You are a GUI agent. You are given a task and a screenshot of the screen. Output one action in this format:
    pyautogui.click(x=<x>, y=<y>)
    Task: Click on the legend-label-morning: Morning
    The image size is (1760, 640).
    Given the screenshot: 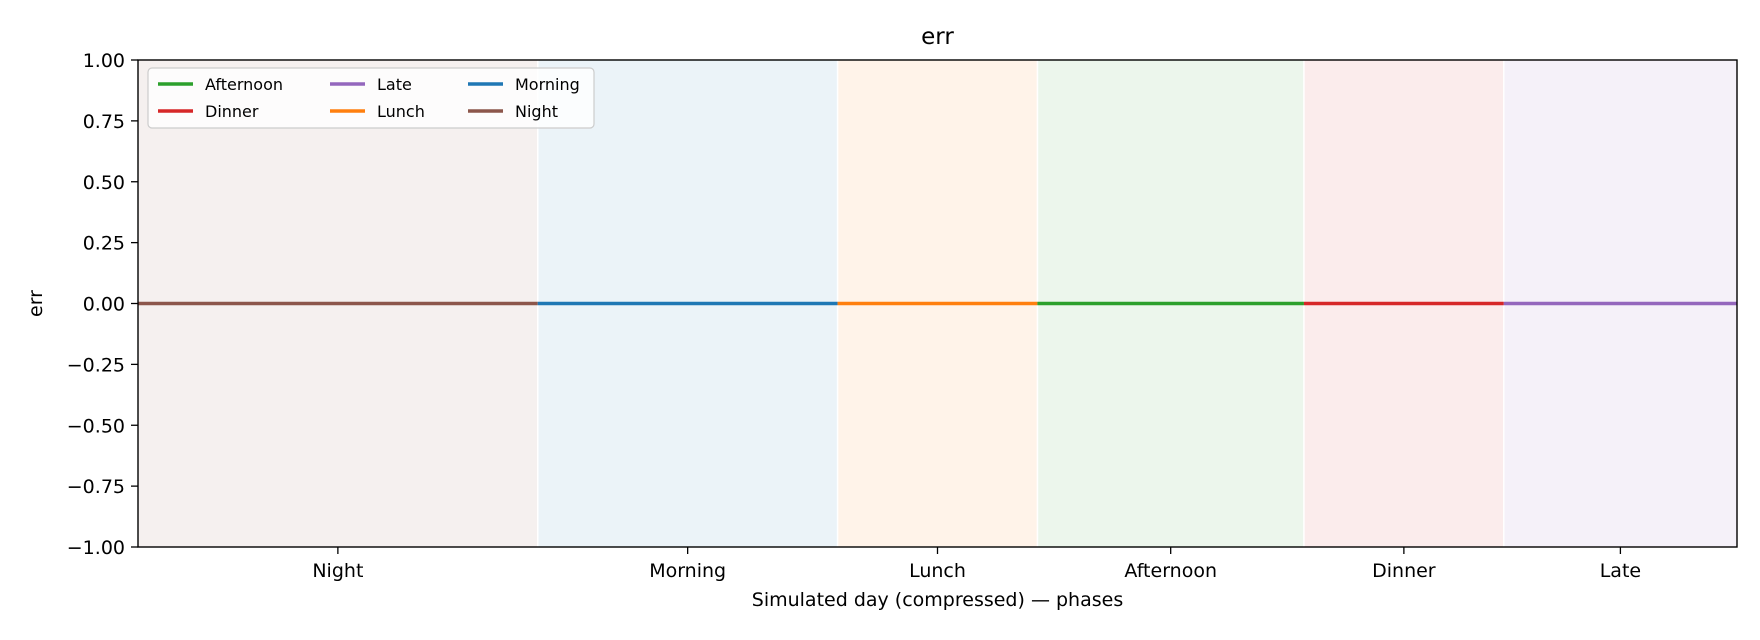 What is the action you would take?
    pyautogui.click(x=547, y=84)
    